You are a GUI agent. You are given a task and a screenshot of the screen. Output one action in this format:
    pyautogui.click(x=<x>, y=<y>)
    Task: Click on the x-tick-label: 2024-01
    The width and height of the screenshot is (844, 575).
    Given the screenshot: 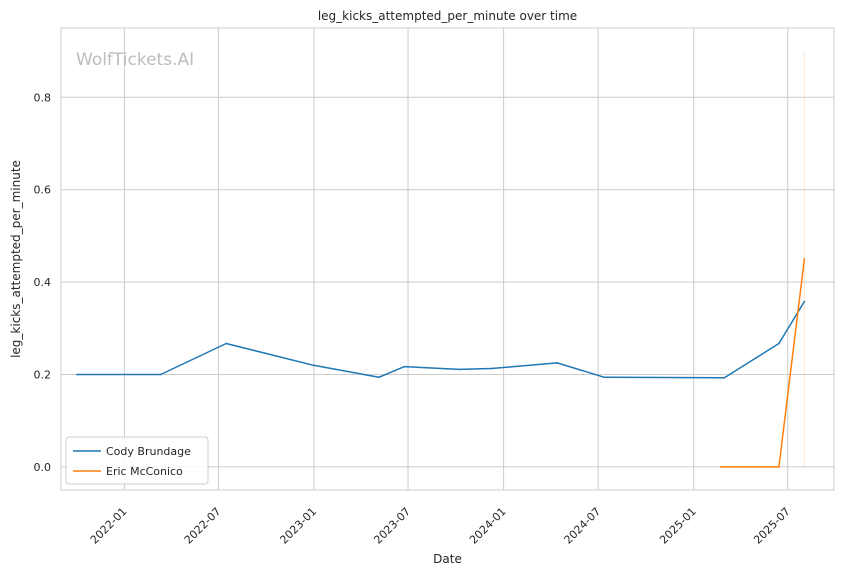 What is the action you would take?
    pyautogui.click(x=488, y=526)
    